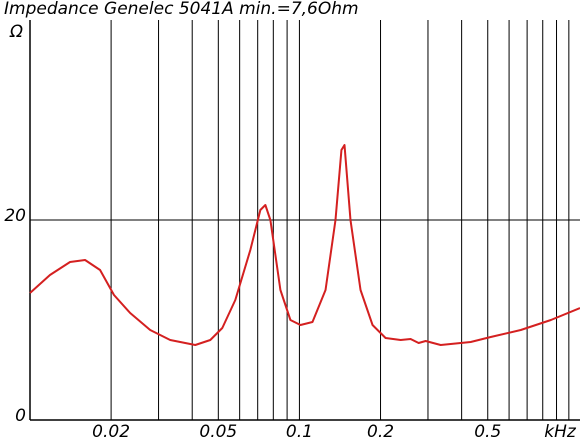 The height and width of the screenshot is (440, 580). Describe the element at coordinates (181, 9) in the screenshot. I see `chart-title: Impedance Genelec 5041A min.=7,6Ohm` at that location.